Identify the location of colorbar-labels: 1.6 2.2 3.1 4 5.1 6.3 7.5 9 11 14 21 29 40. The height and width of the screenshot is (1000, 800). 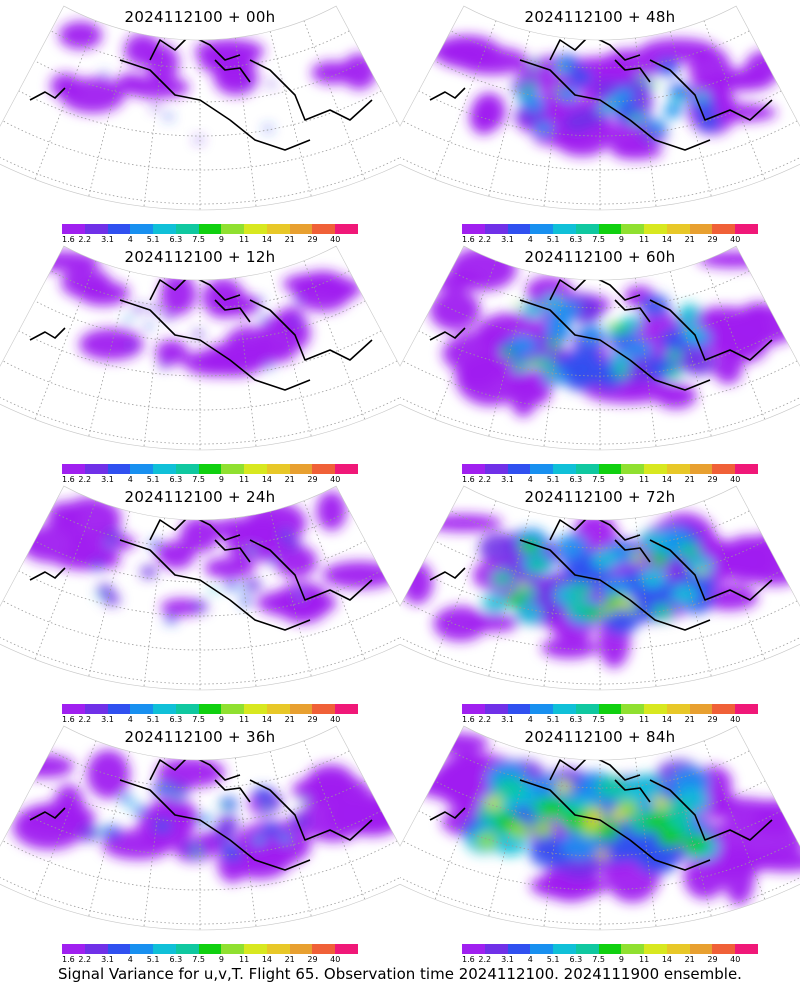
(210, 480).